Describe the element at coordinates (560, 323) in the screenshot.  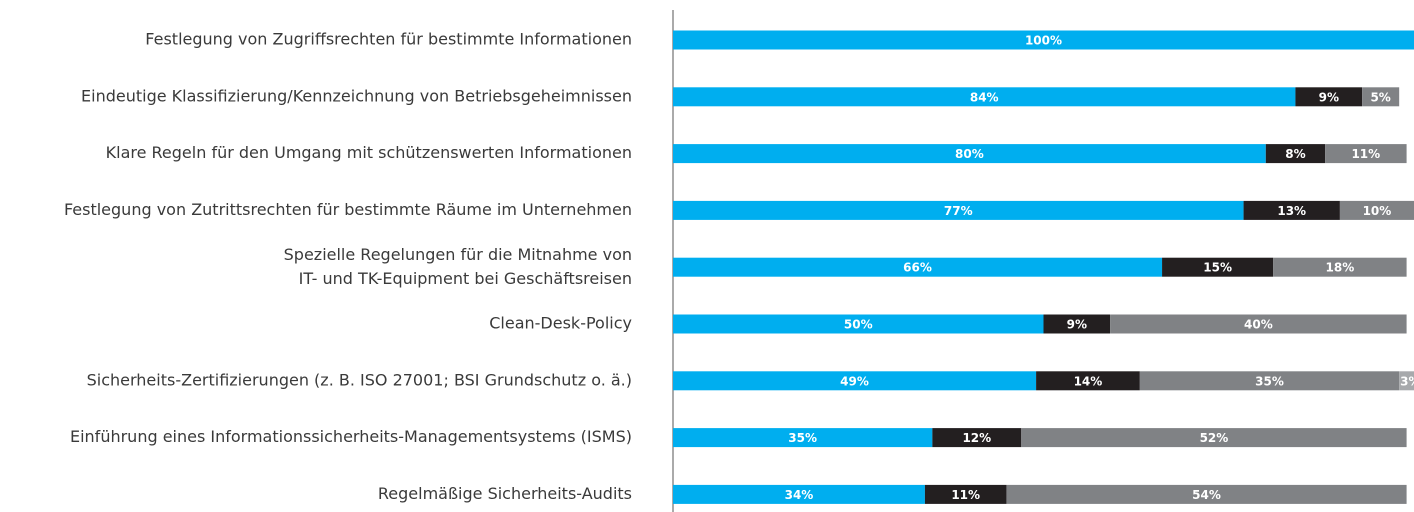
I see `category-label: Clean-Desk-Policy` at that location.